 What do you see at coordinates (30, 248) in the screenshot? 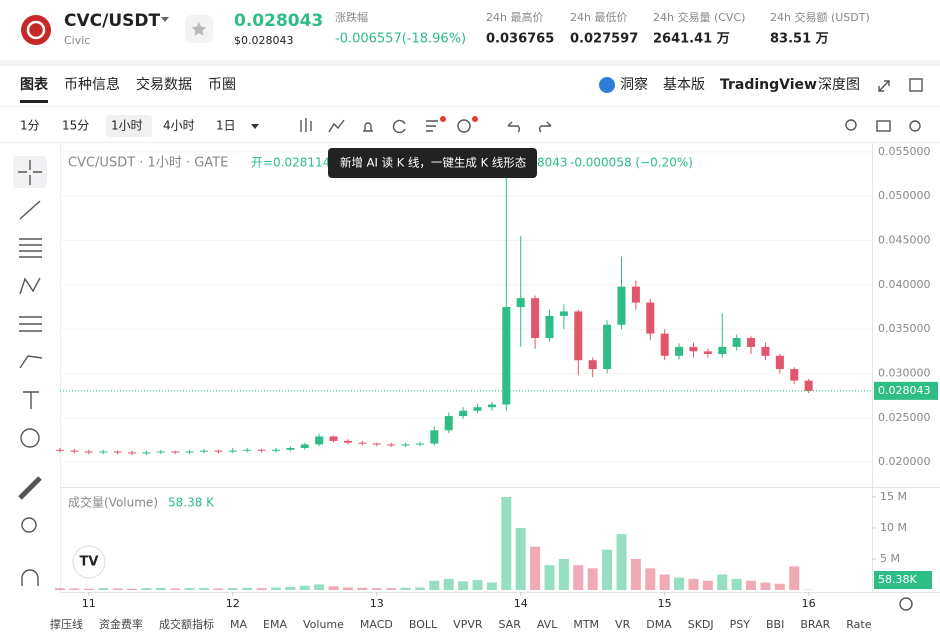
I see `channel-tool` at bounding box center [30, 248].